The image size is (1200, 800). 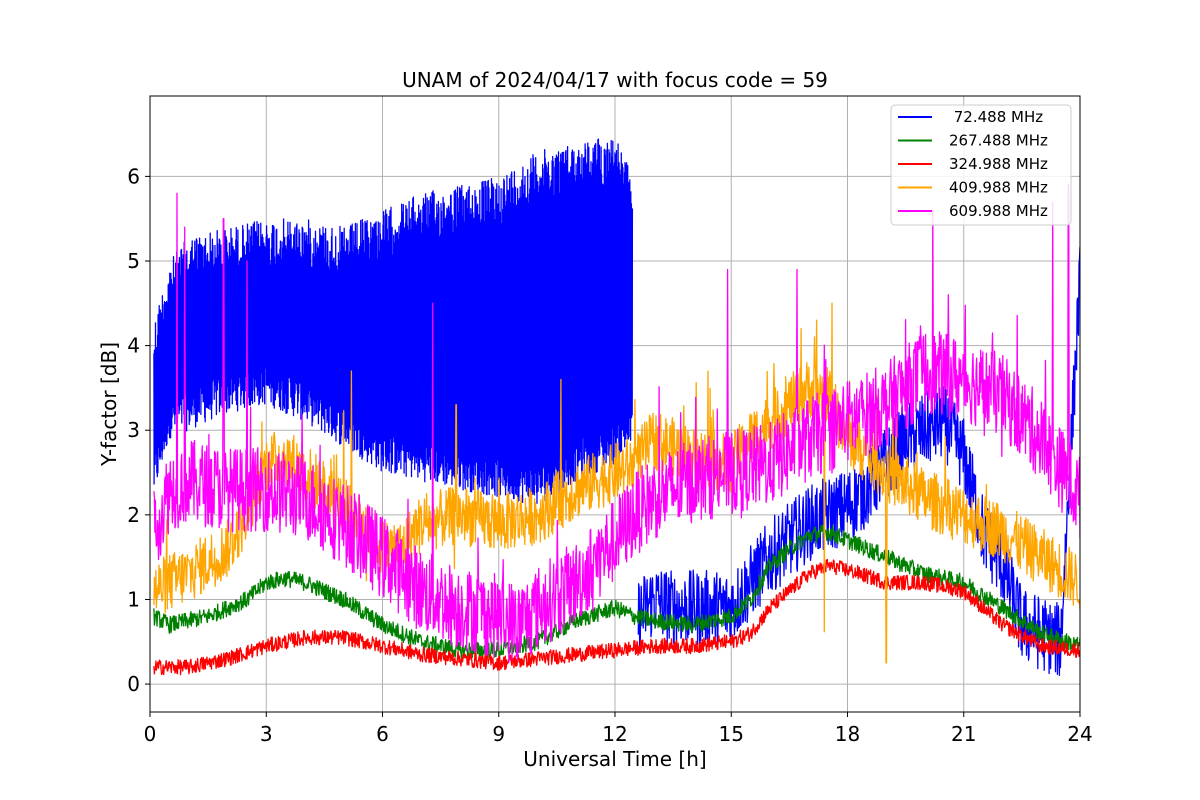 I want to click on legend-entry: 324.988 MHz, so click(x=973, y=164).